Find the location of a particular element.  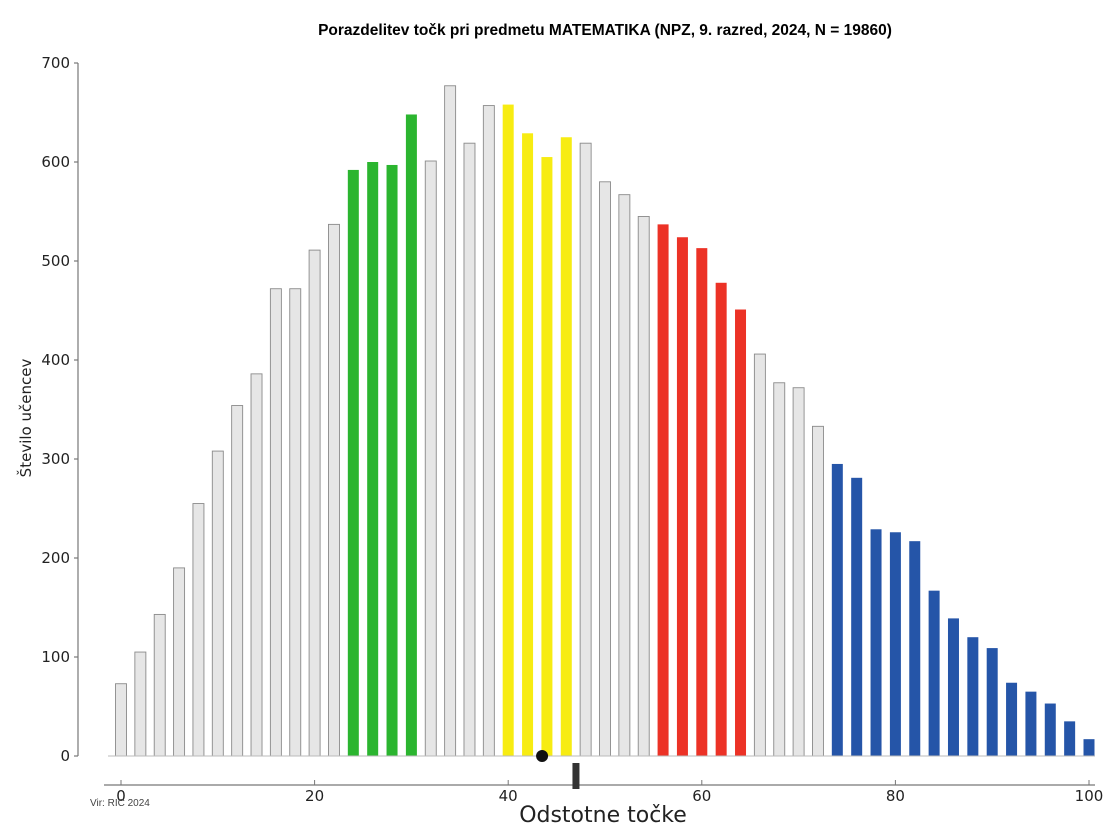

y-axis-label: Število učencev is located at coordinates (25, 418).